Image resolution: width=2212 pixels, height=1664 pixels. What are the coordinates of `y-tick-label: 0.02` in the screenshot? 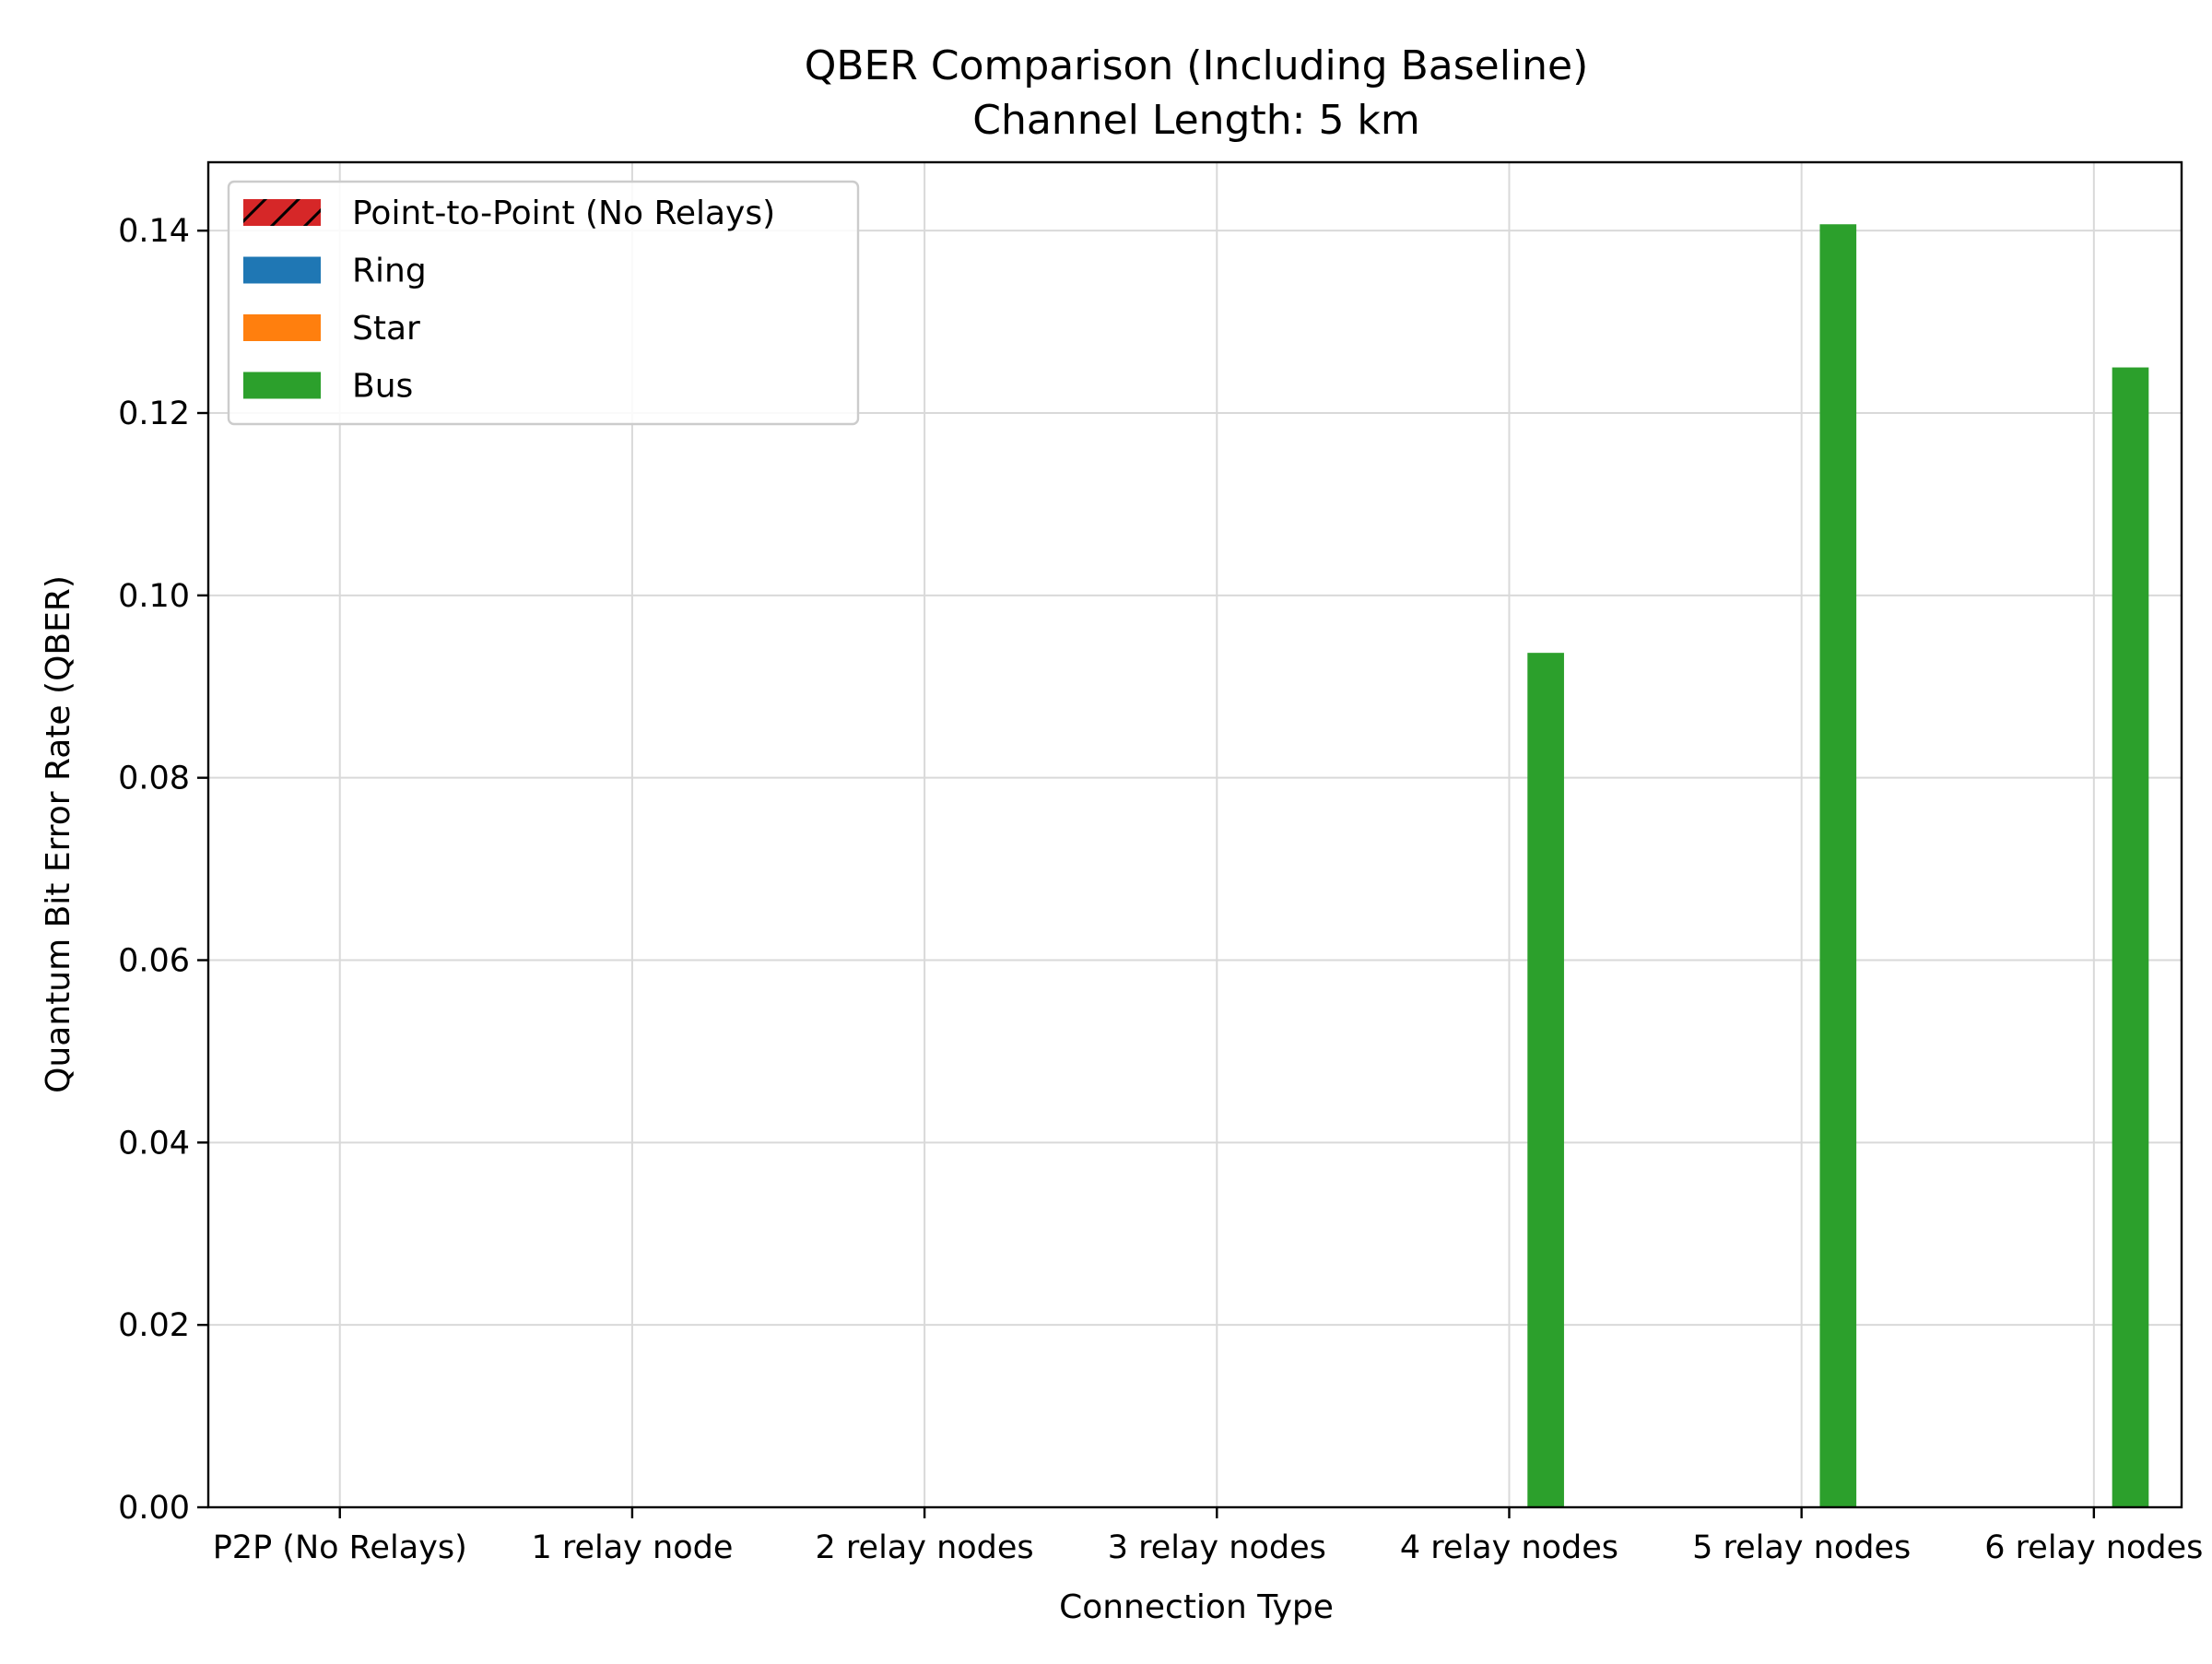 It's located at (154, 1325).